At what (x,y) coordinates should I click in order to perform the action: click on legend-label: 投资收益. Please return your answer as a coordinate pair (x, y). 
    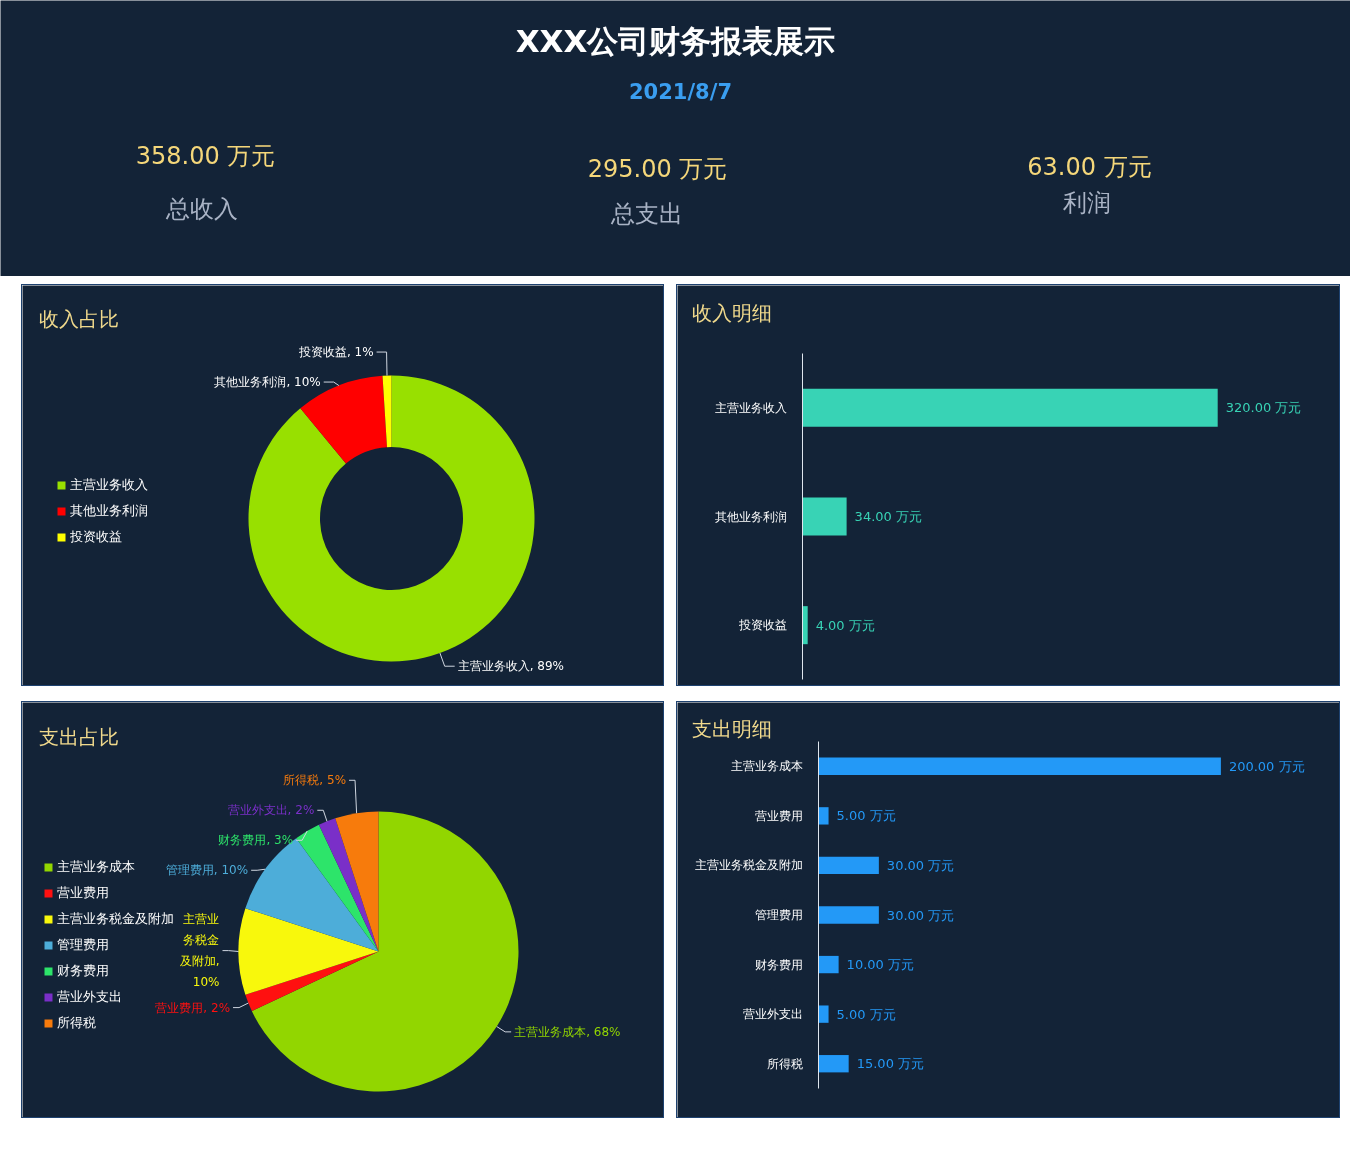
    Looking at the image, I should click on (96, 537).